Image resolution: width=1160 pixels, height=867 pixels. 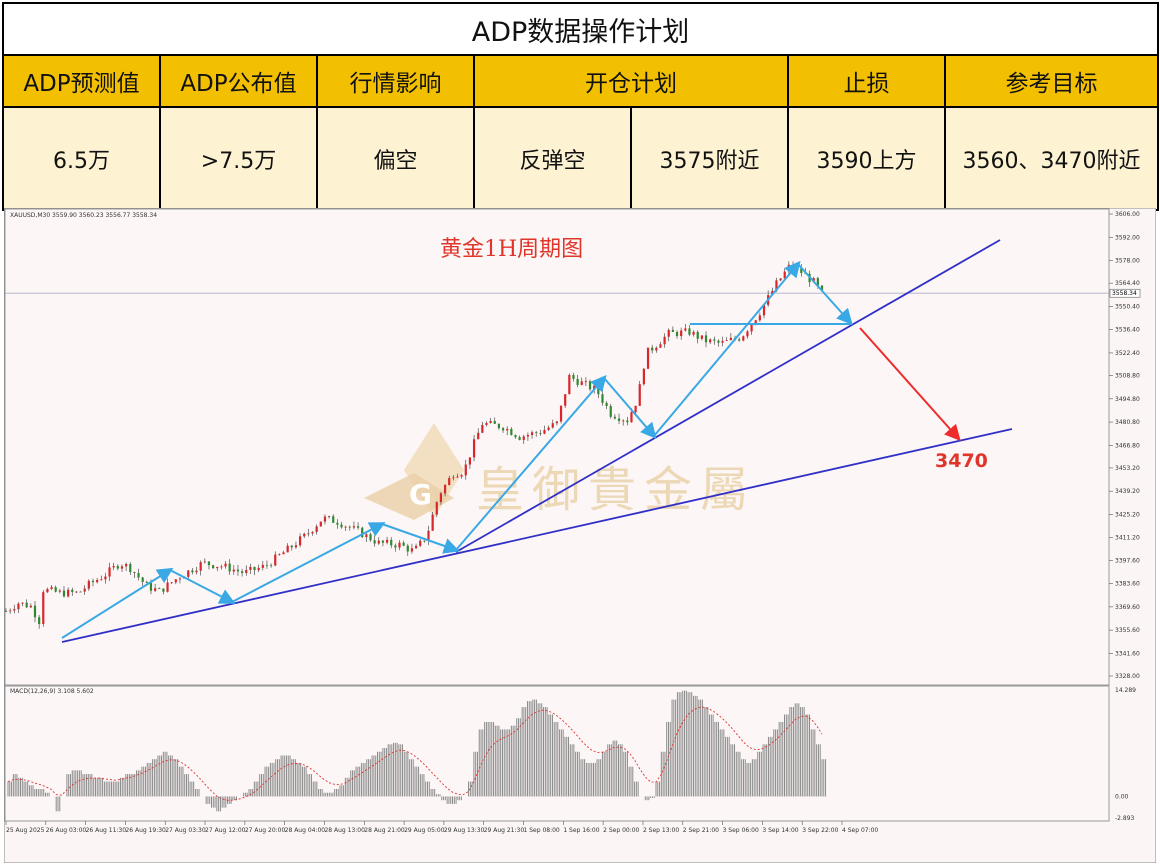 I want to click on macd-signal-line, so click(x=415, y=753).